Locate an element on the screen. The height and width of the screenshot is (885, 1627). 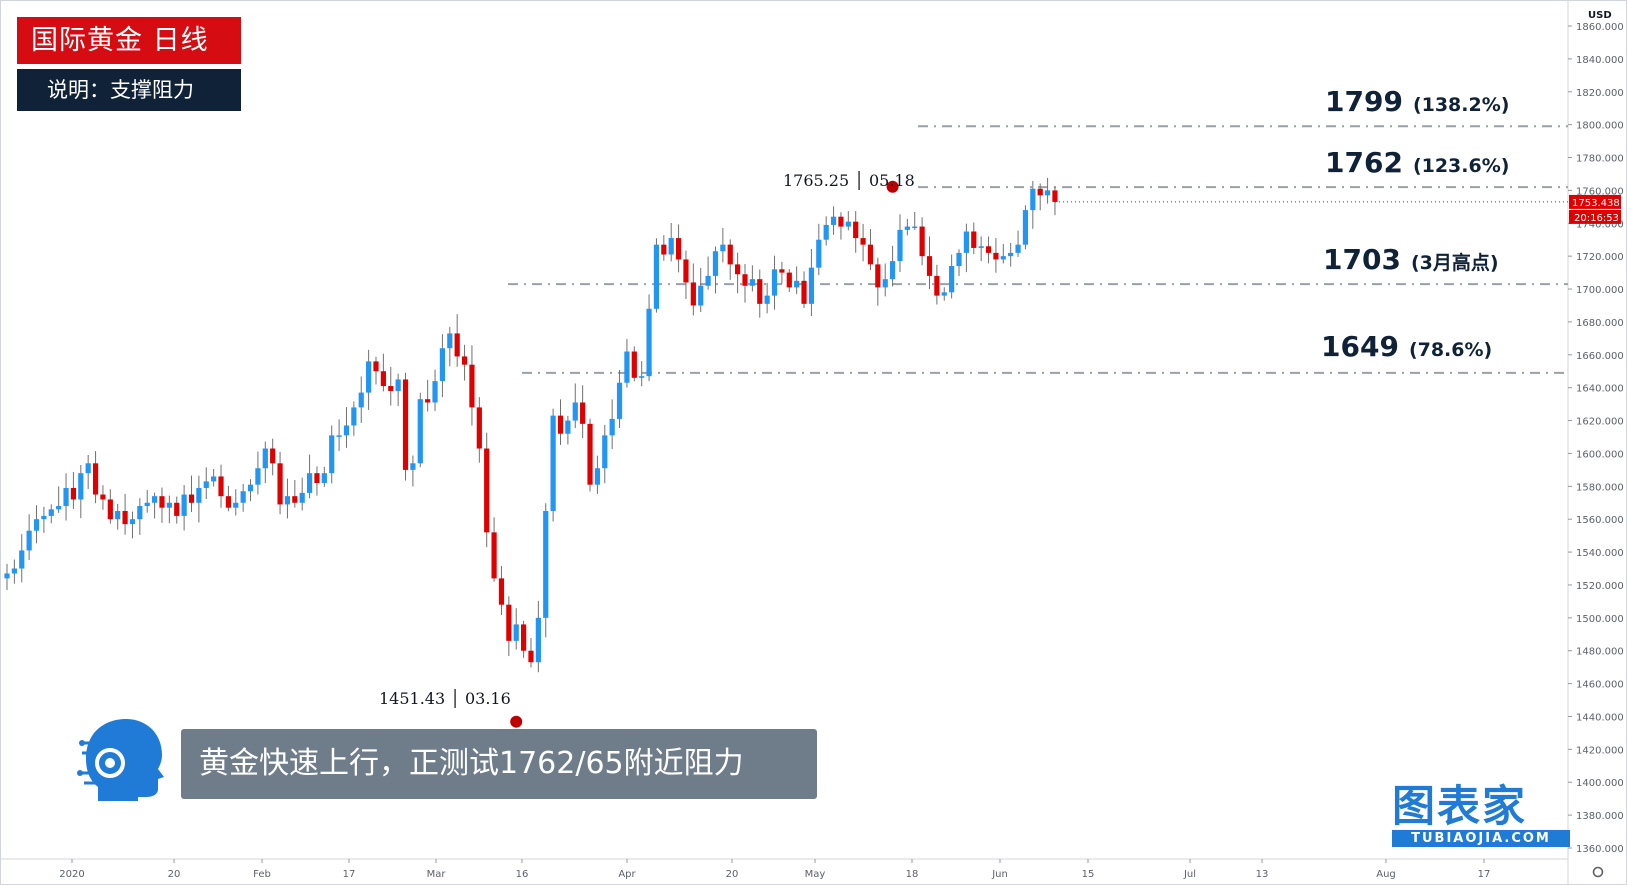
y-tick-label: 1400.000 is located at coordinates (1600, 783).